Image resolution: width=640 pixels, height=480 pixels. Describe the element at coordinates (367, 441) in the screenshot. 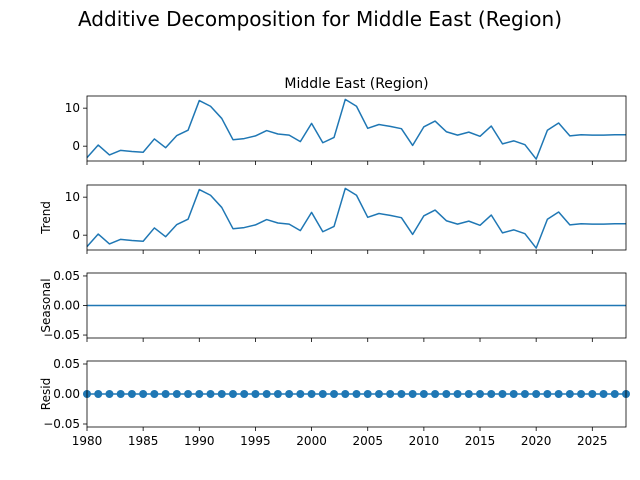

I see `x-tick-label: 2005` at that location.